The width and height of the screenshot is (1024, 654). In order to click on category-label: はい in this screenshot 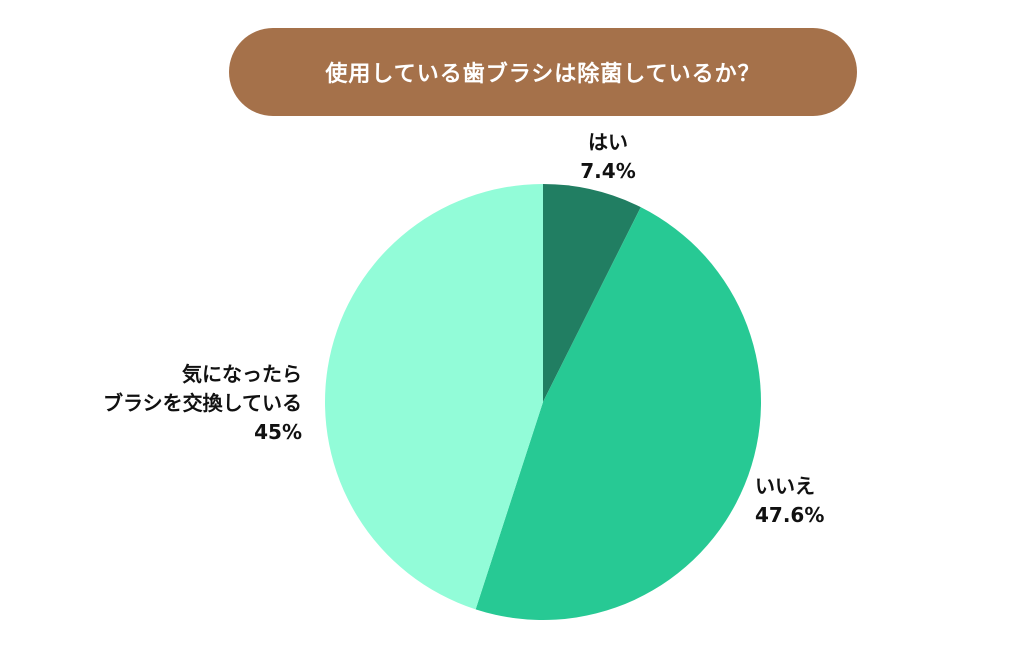, I will do `click(608, 142)`.